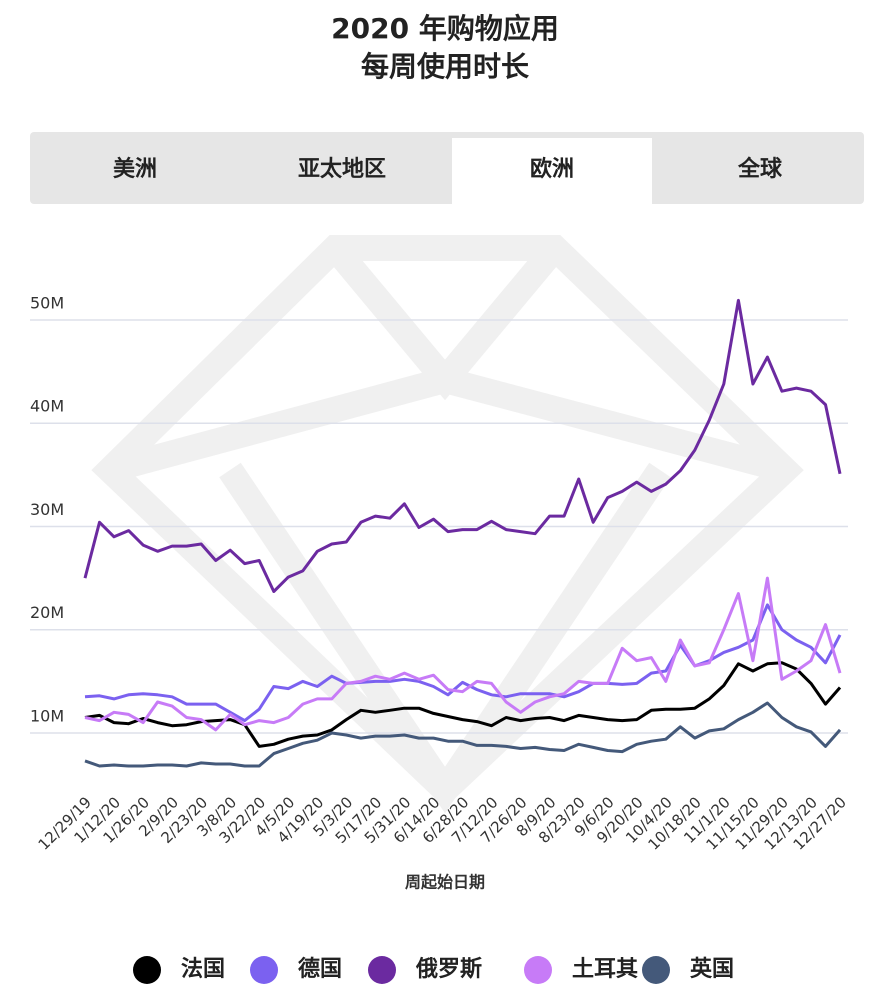 The image size is (890, 996). What do you see at coordinates (320, 969) in the screenshot?
I see `legend-label: 德国` at bounding box center [320, 969].